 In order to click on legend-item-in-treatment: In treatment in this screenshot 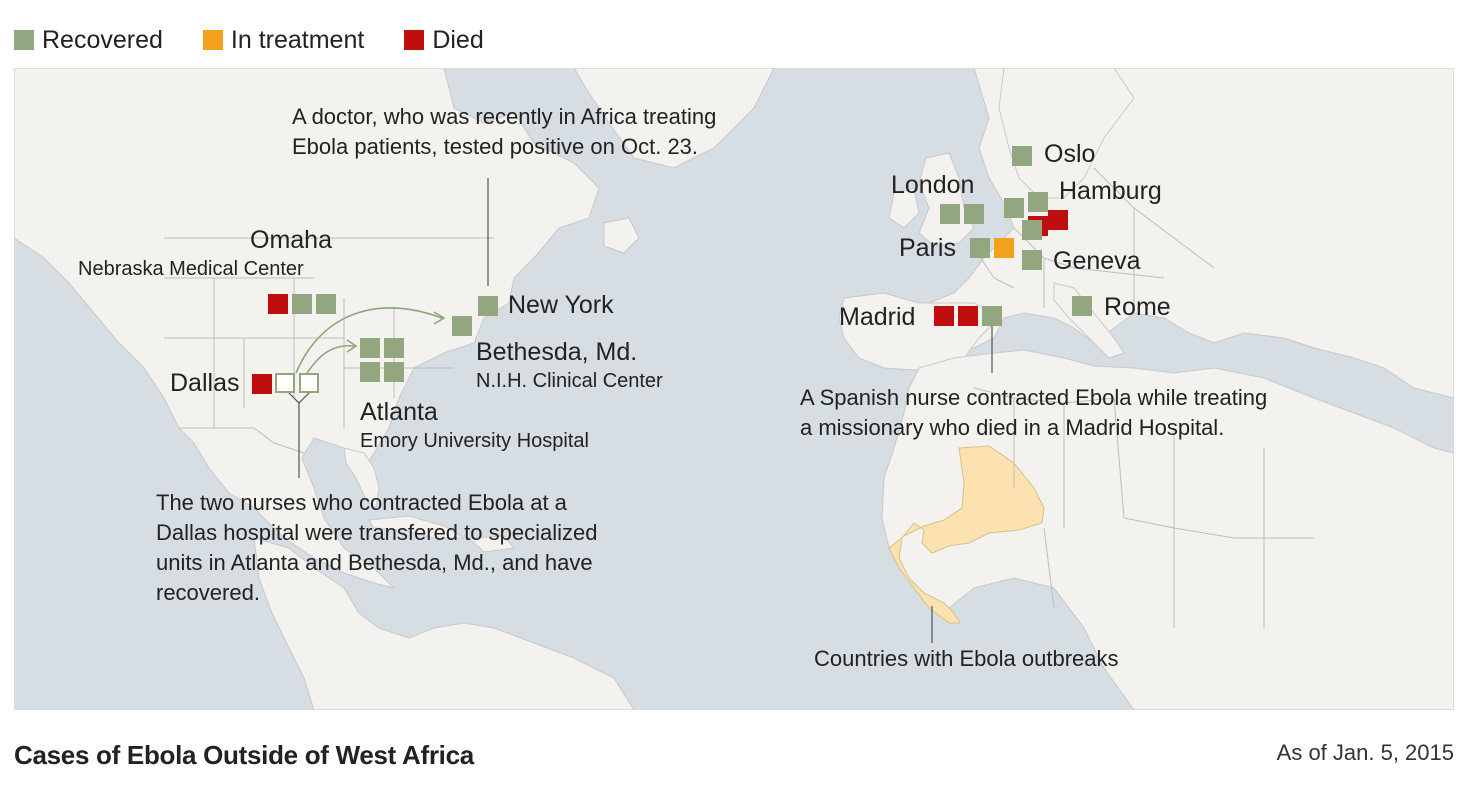, I will do `click(283, 40)`.